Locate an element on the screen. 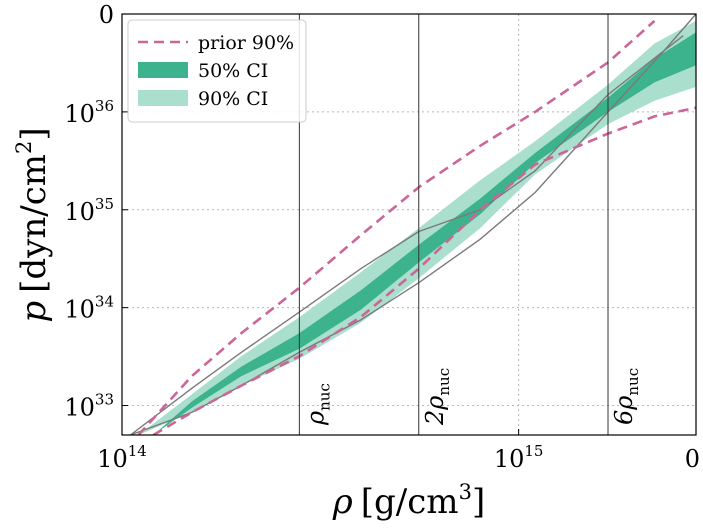  y-tick-label: 1033 is located at coordinates (89, 406).